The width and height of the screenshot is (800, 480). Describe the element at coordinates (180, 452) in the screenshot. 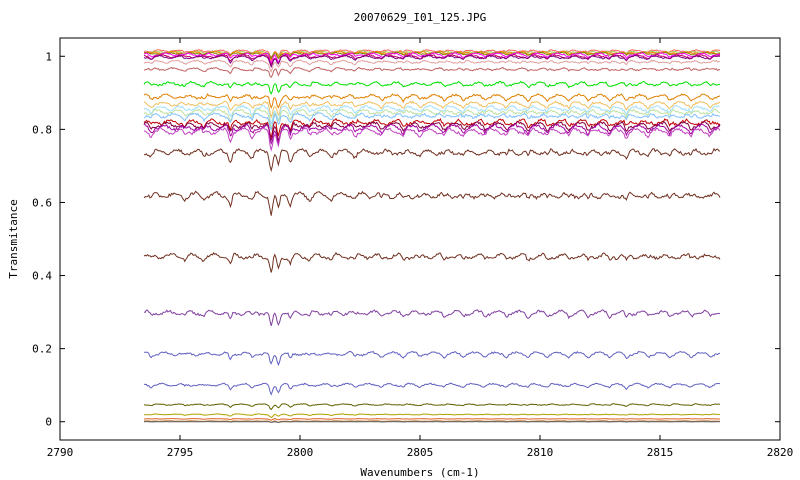

I see `x-tick-label: 2795` at that location.